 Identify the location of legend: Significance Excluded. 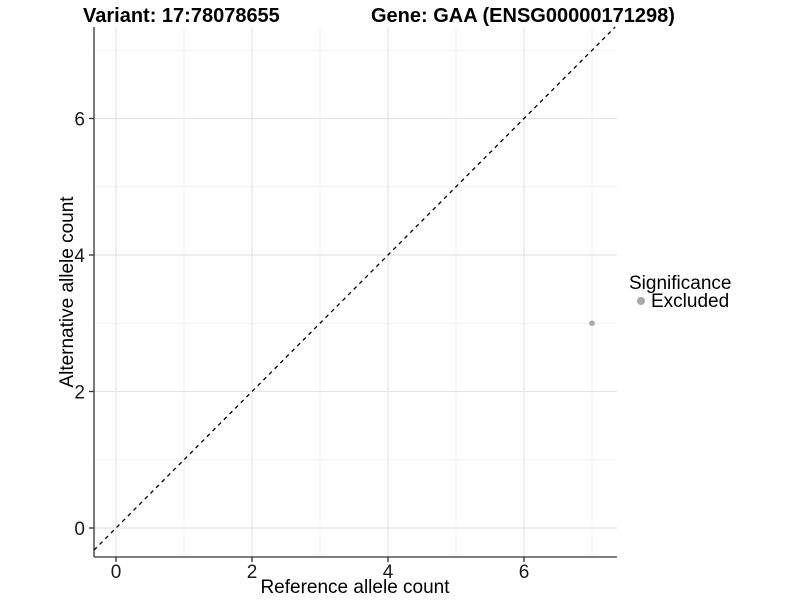
(680, 292).